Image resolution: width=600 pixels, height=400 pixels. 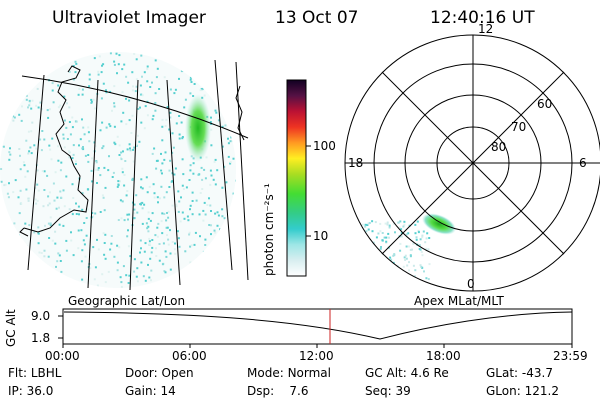 I want to click on timeline-x-tick-2: 12:00, so click(x=316, y=356).